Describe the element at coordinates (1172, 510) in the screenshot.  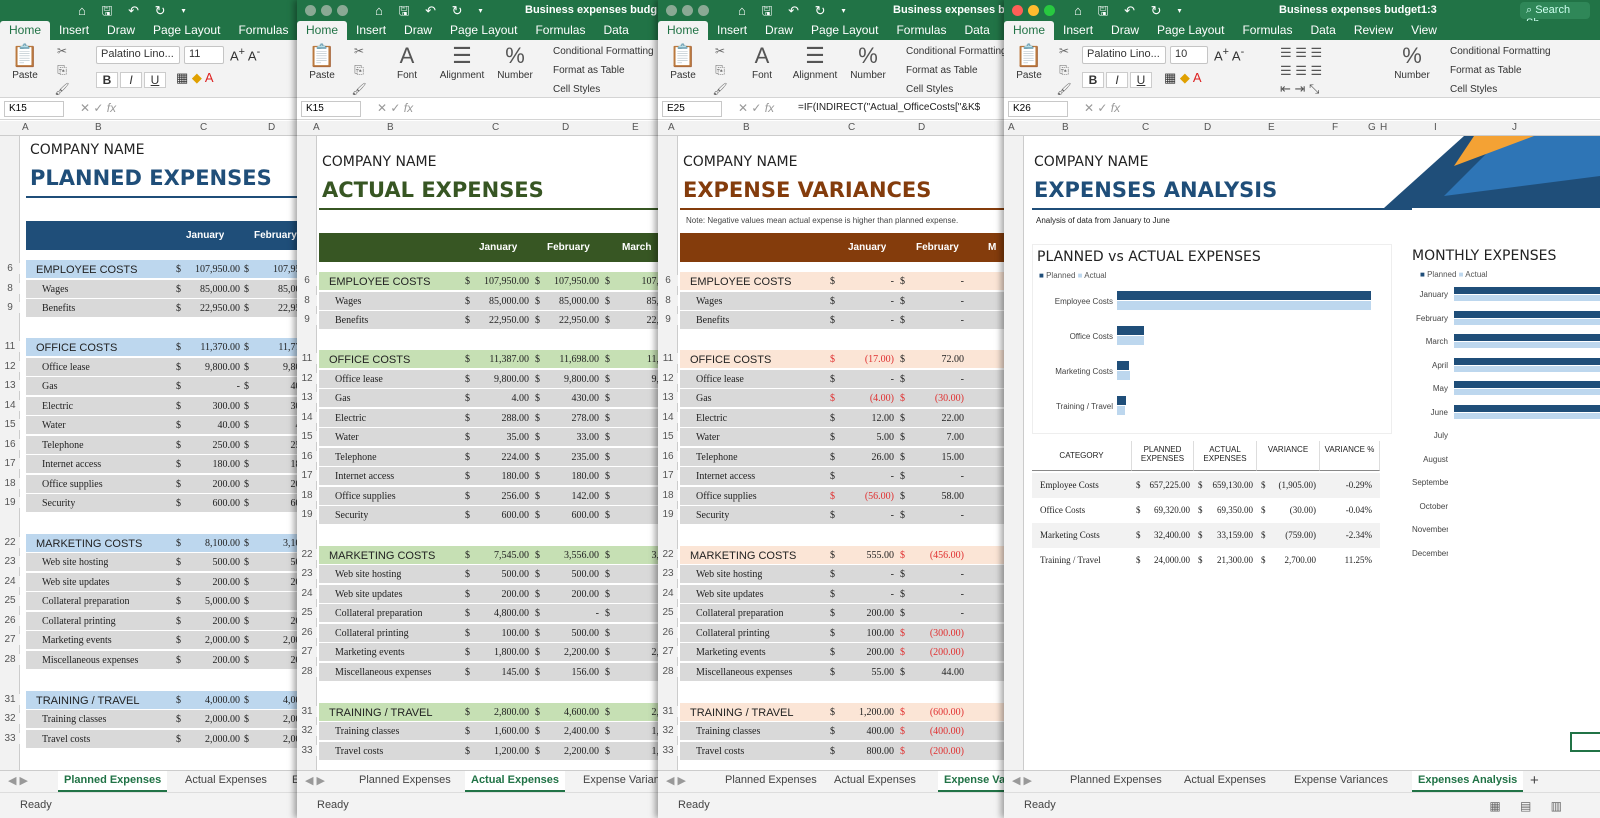
I see `summary-planned: 69,320.00` at that location.